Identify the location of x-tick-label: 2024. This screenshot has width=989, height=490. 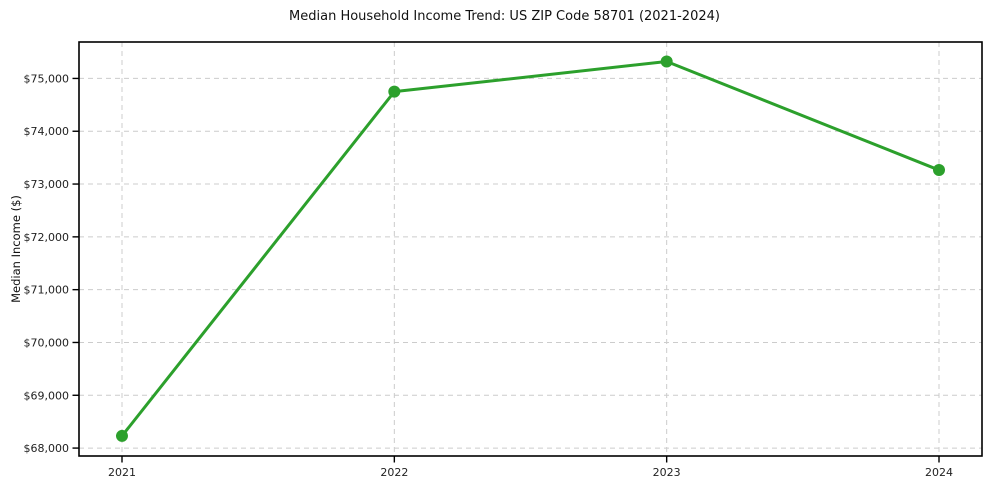
(939, 472).